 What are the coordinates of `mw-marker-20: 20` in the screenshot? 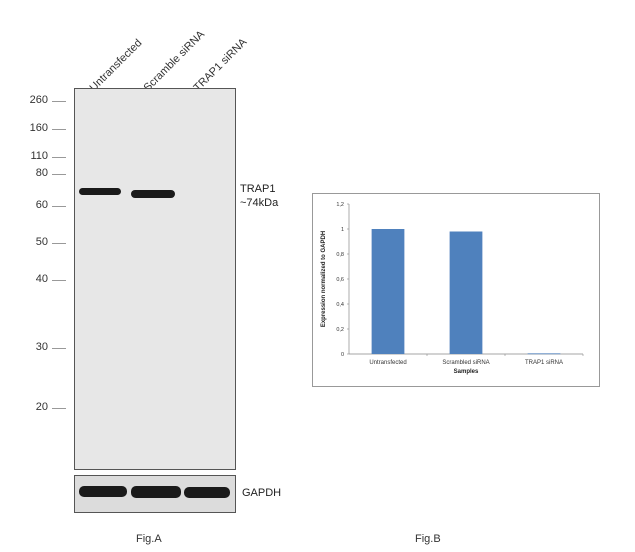 It's located at (41, 407).